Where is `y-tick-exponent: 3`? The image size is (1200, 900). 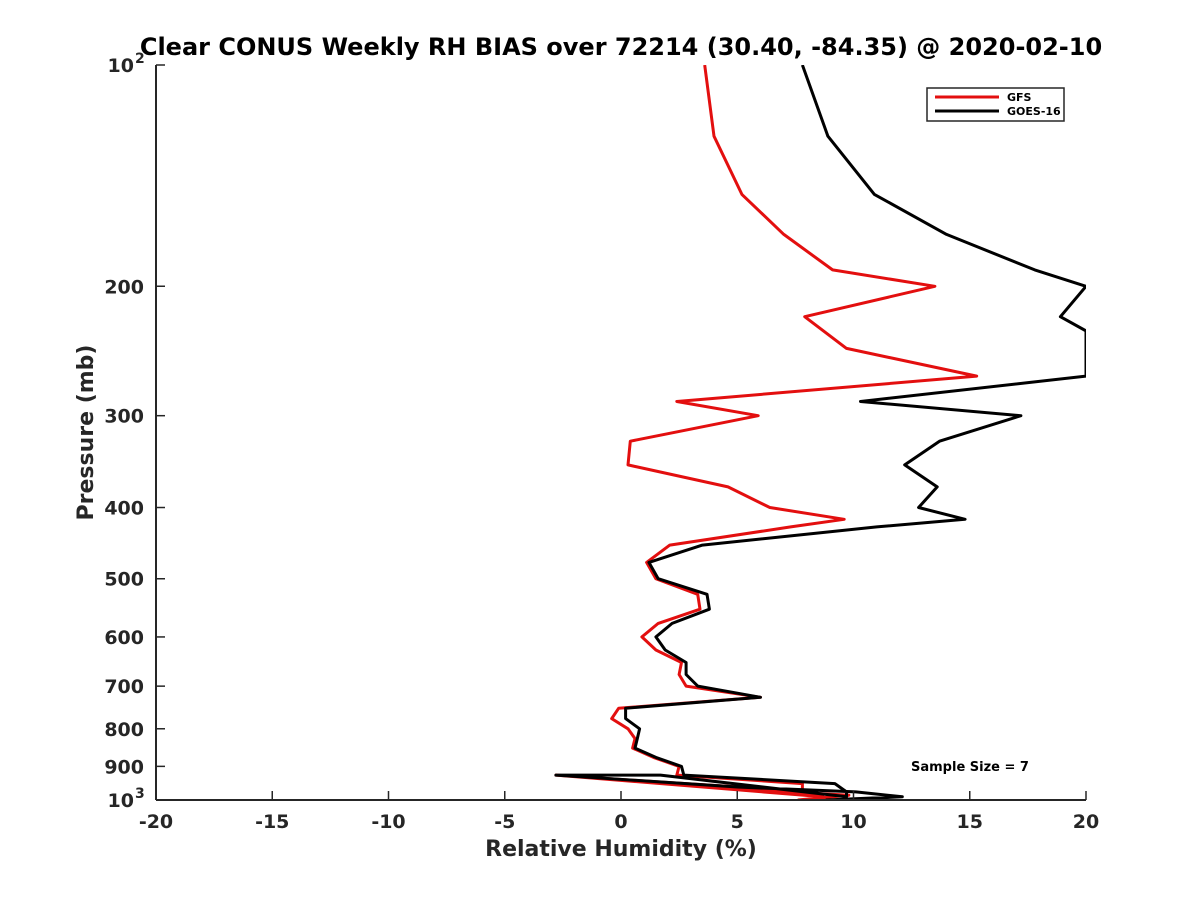 y-tick-exponent: 3 is located at coordinates (140, 794).